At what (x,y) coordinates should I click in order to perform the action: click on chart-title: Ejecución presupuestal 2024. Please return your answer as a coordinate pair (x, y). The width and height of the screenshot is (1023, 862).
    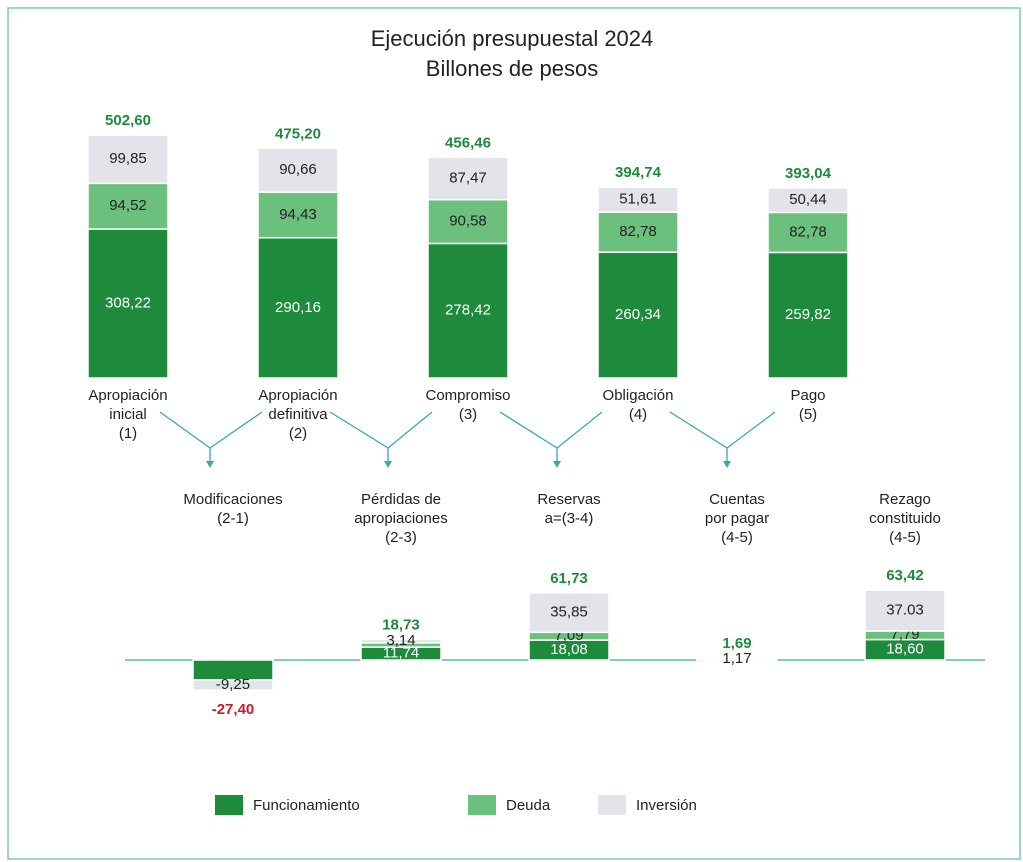
    Looking at the image, I should click on (512, 38).